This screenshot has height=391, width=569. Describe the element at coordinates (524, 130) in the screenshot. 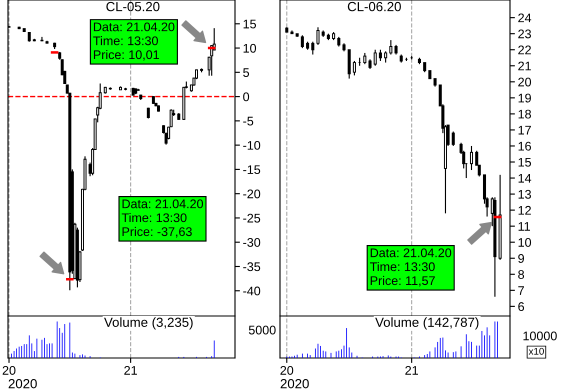

I see `y-tick-label: 17` at that location.